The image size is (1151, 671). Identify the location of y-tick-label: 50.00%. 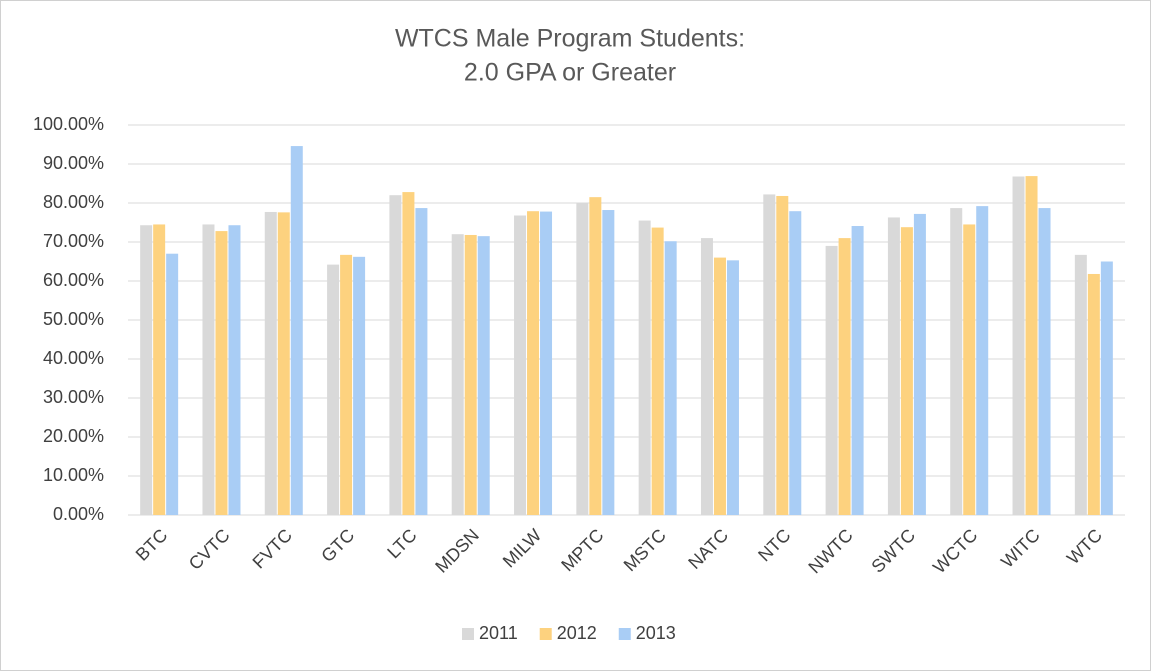
(73, 319).